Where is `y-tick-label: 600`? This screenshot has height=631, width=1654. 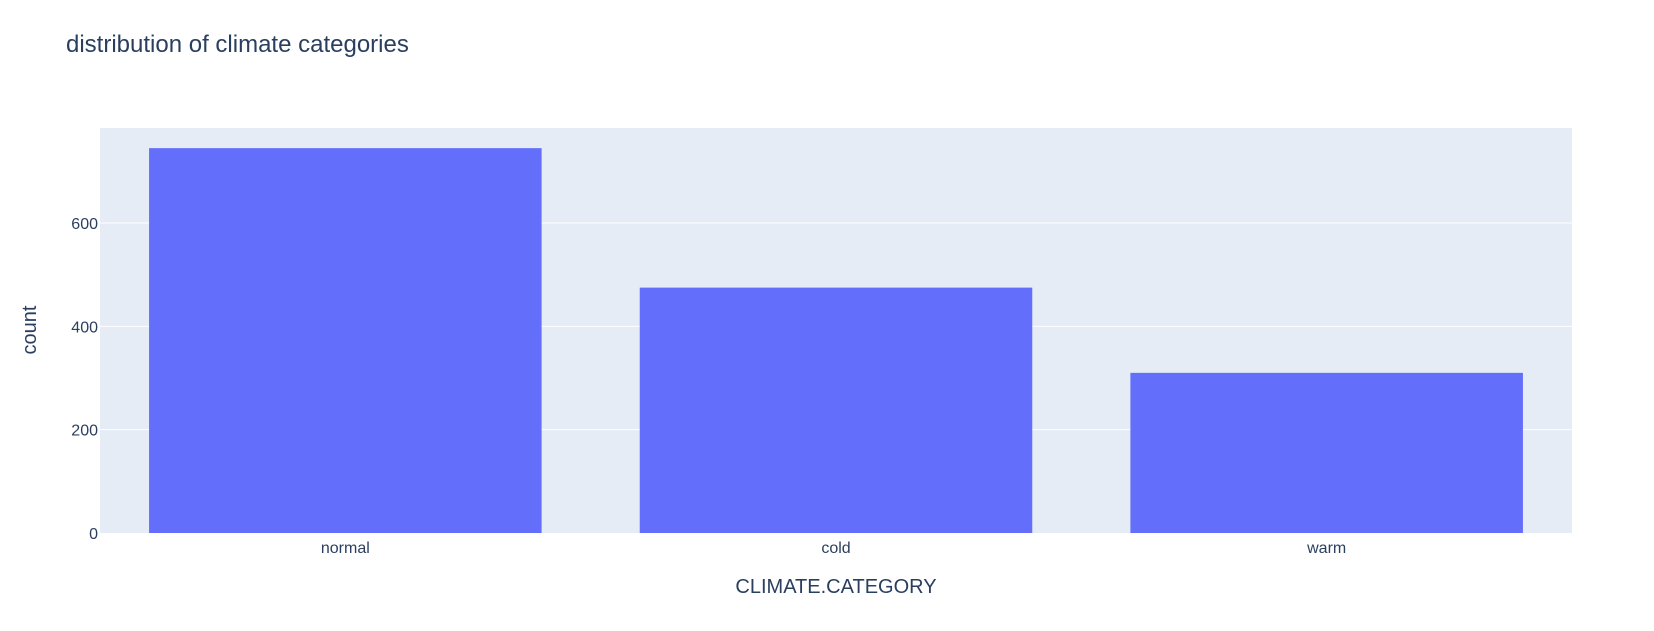 y-tick-label: 600 is located at coordinates (84, 224).